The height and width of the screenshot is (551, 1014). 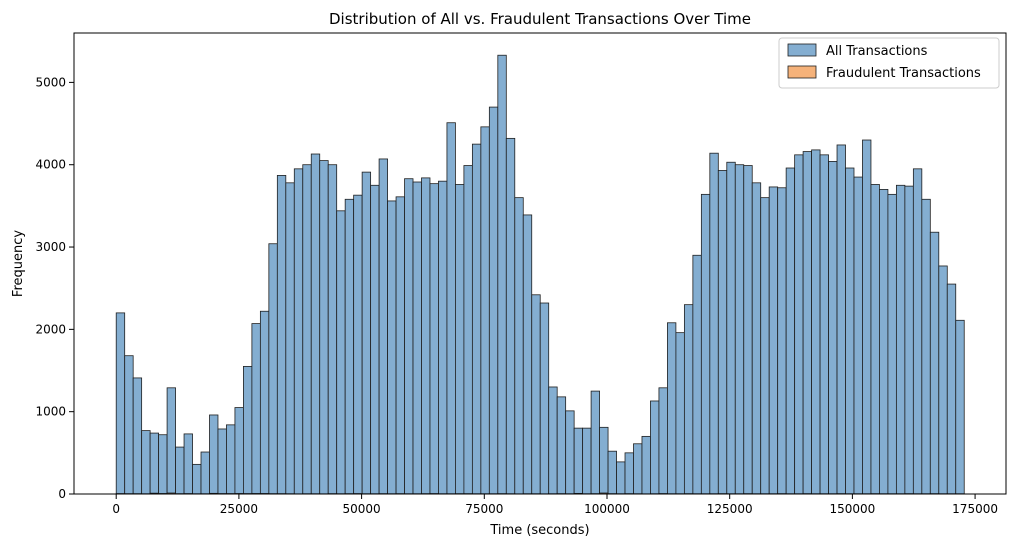 I want to click on legend-label-all-transactions: All Transactions, so click(x=877, y=51).